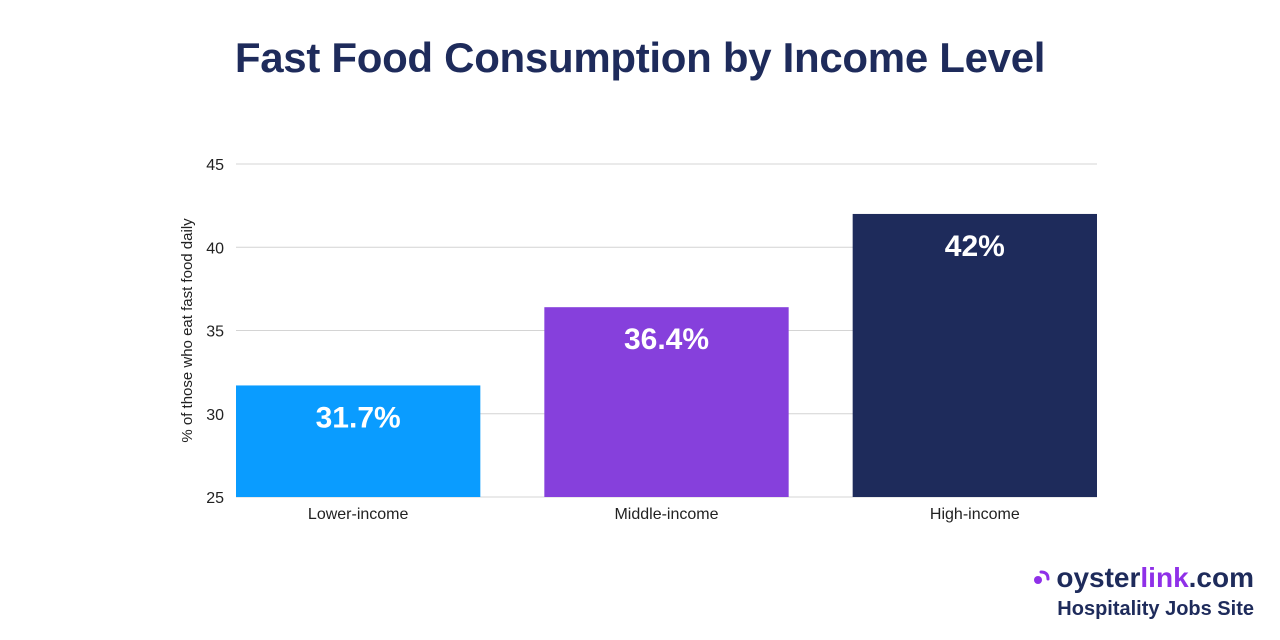 The height and width of the screenshot is (640, 1280). I want to click on chart-title: Fast Food Consumption by Income Level, so click(640, 57).